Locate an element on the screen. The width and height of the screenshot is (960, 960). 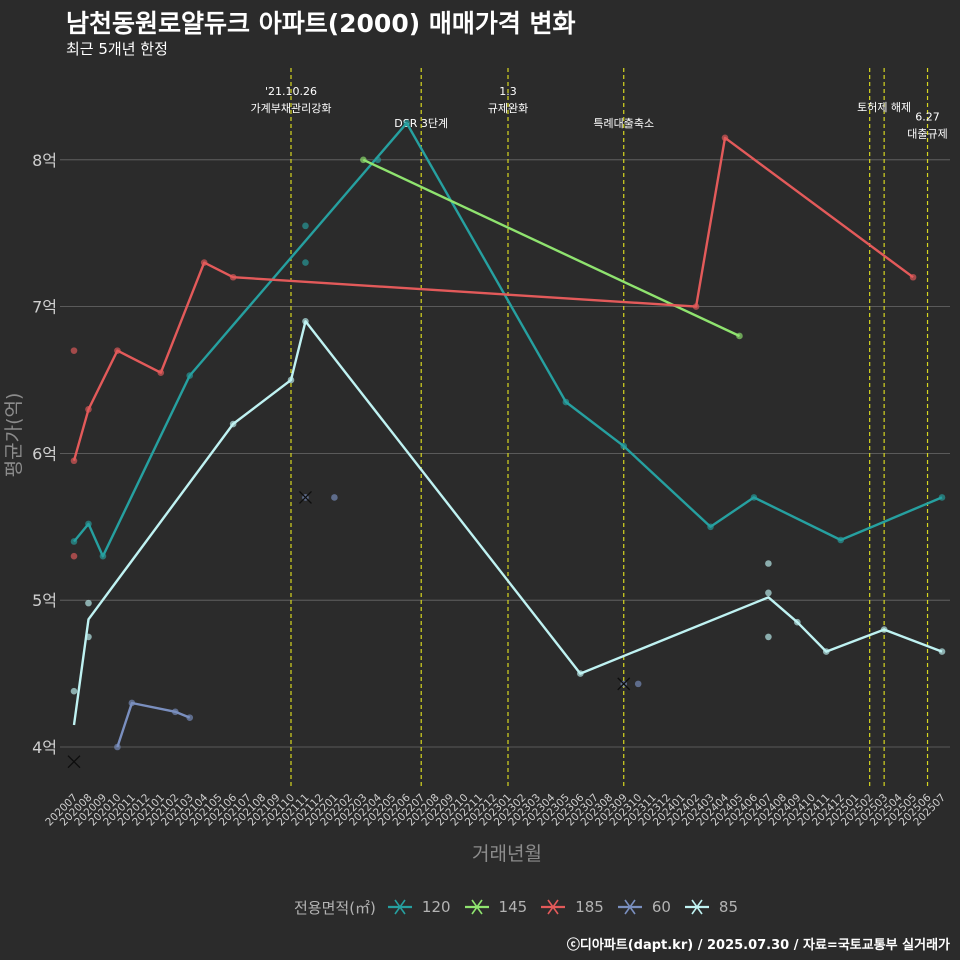
legend-item-120: 120 is located at coordinates (418, 907).